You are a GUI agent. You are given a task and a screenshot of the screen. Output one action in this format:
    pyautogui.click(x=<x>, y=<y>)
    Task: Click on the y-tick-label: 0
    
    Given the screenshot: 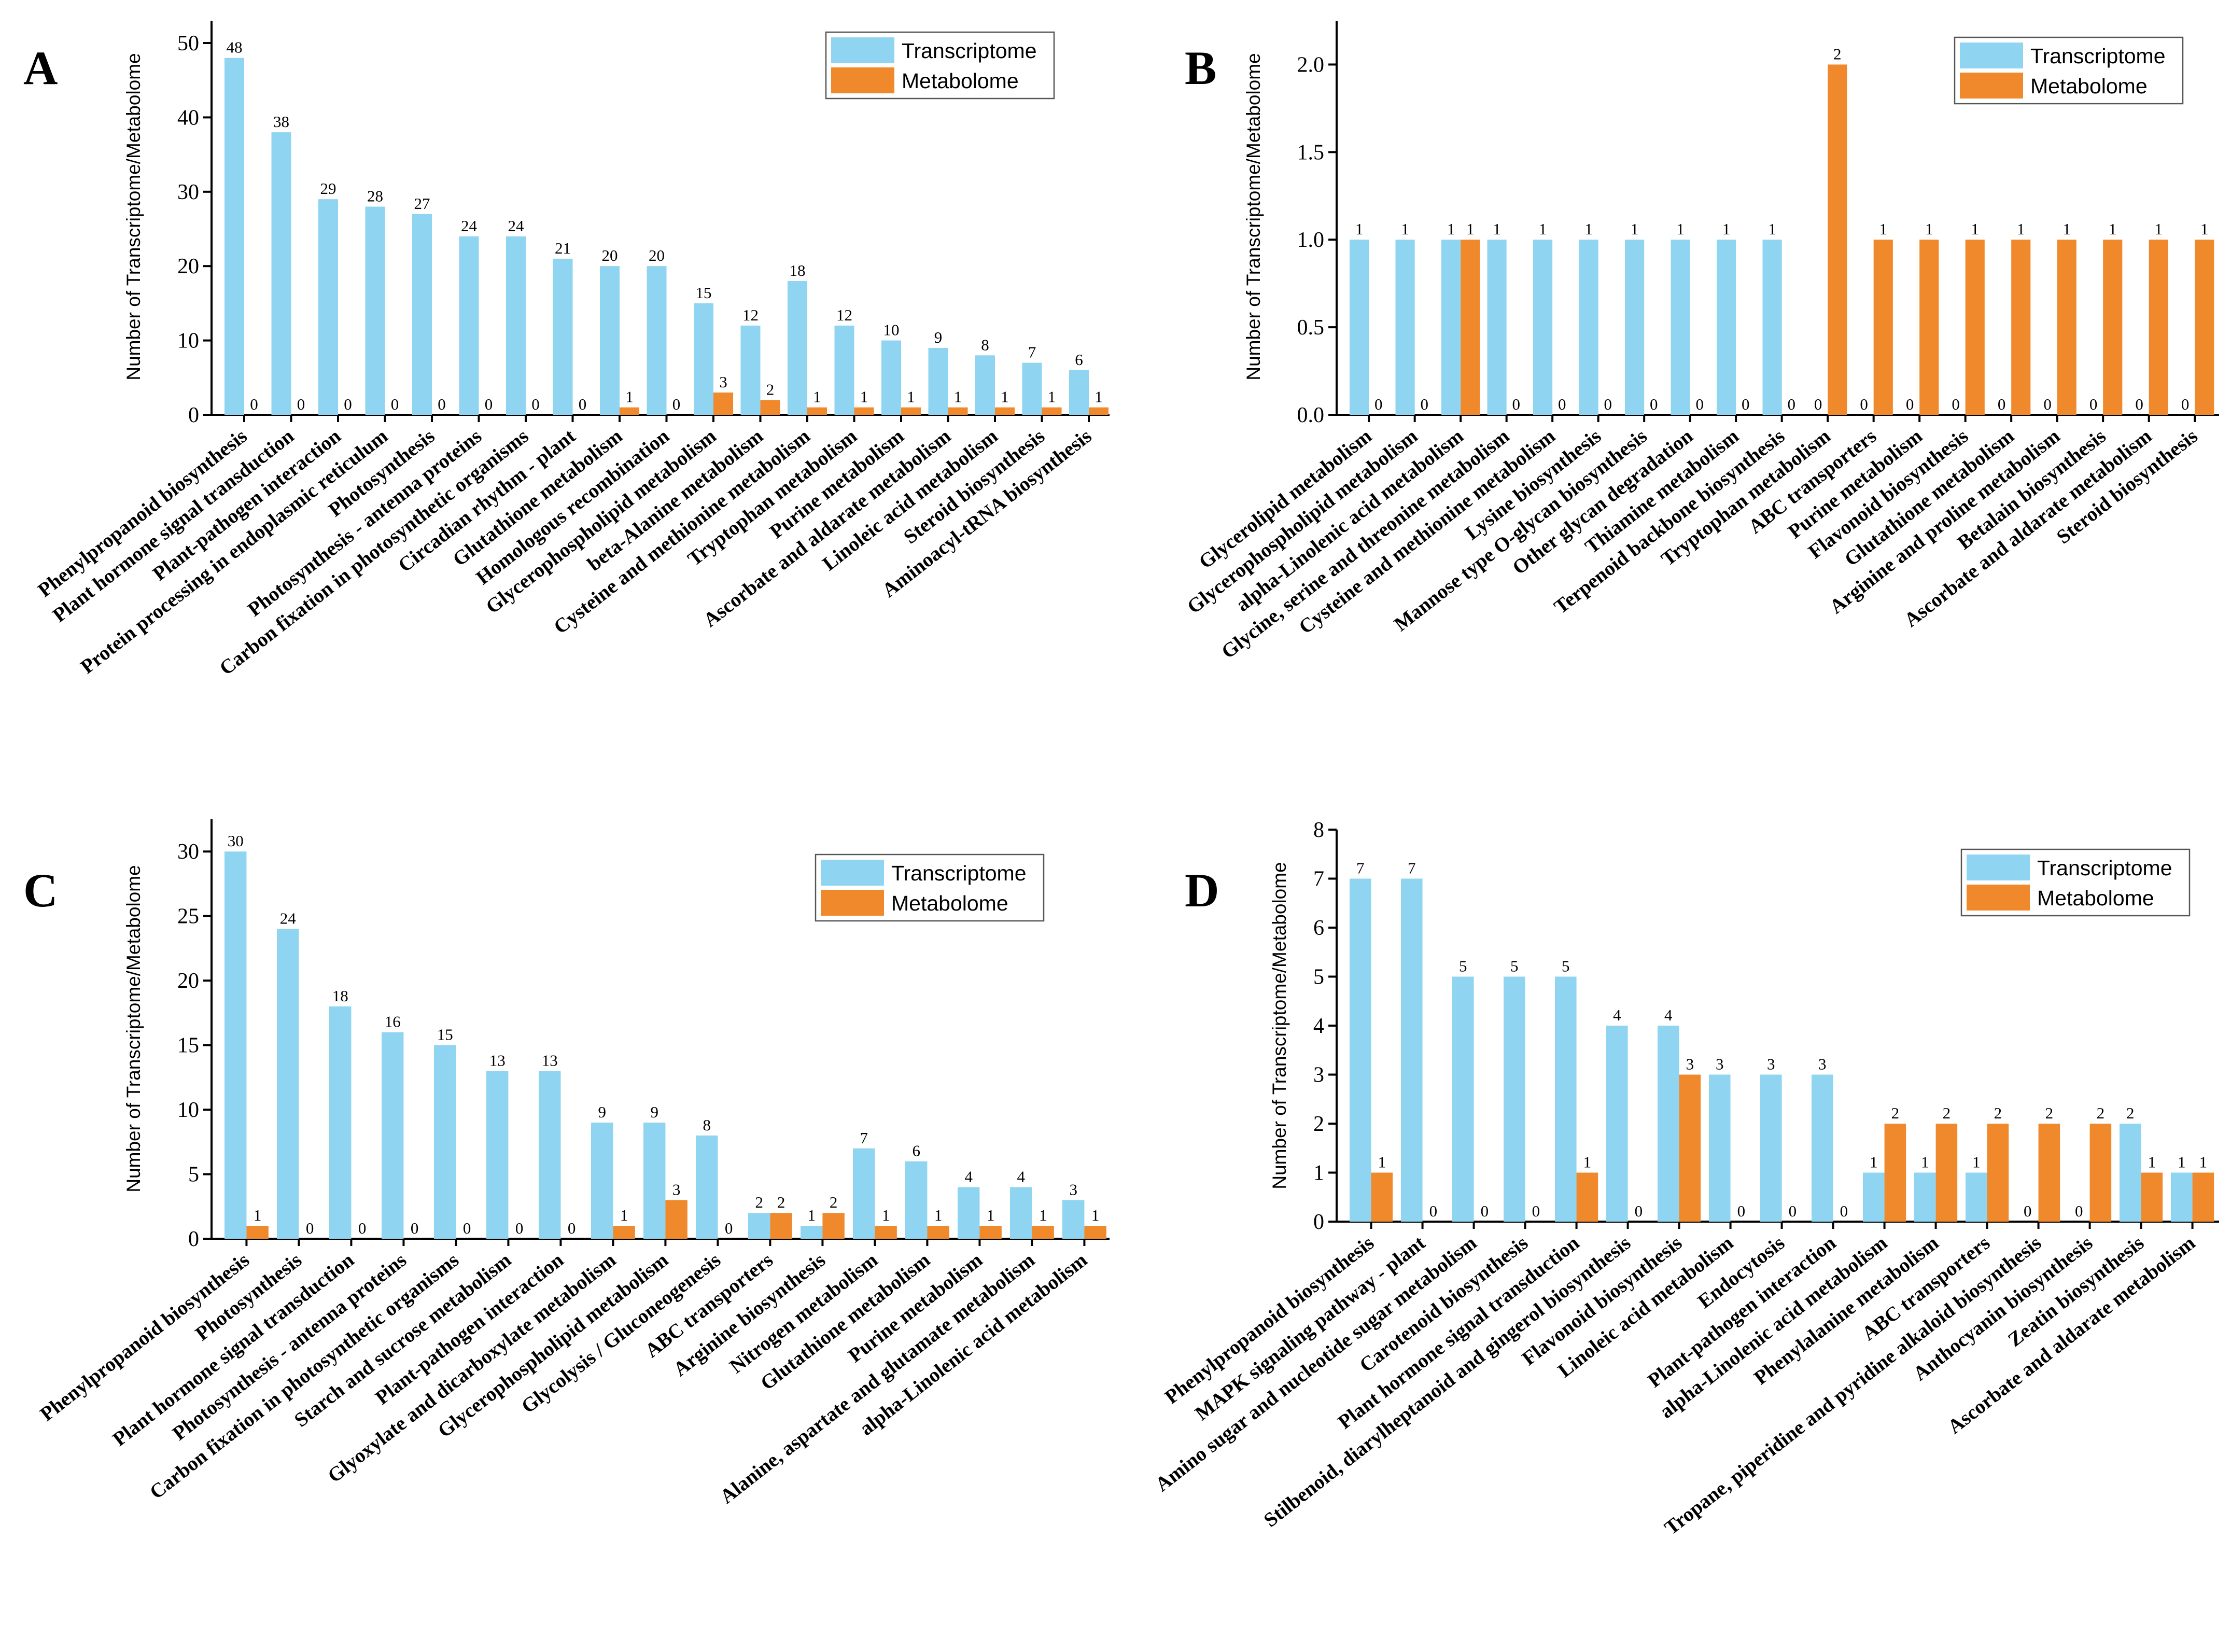 What is the action you would take?
    pyautogui.click(x=194, y=1239)
    